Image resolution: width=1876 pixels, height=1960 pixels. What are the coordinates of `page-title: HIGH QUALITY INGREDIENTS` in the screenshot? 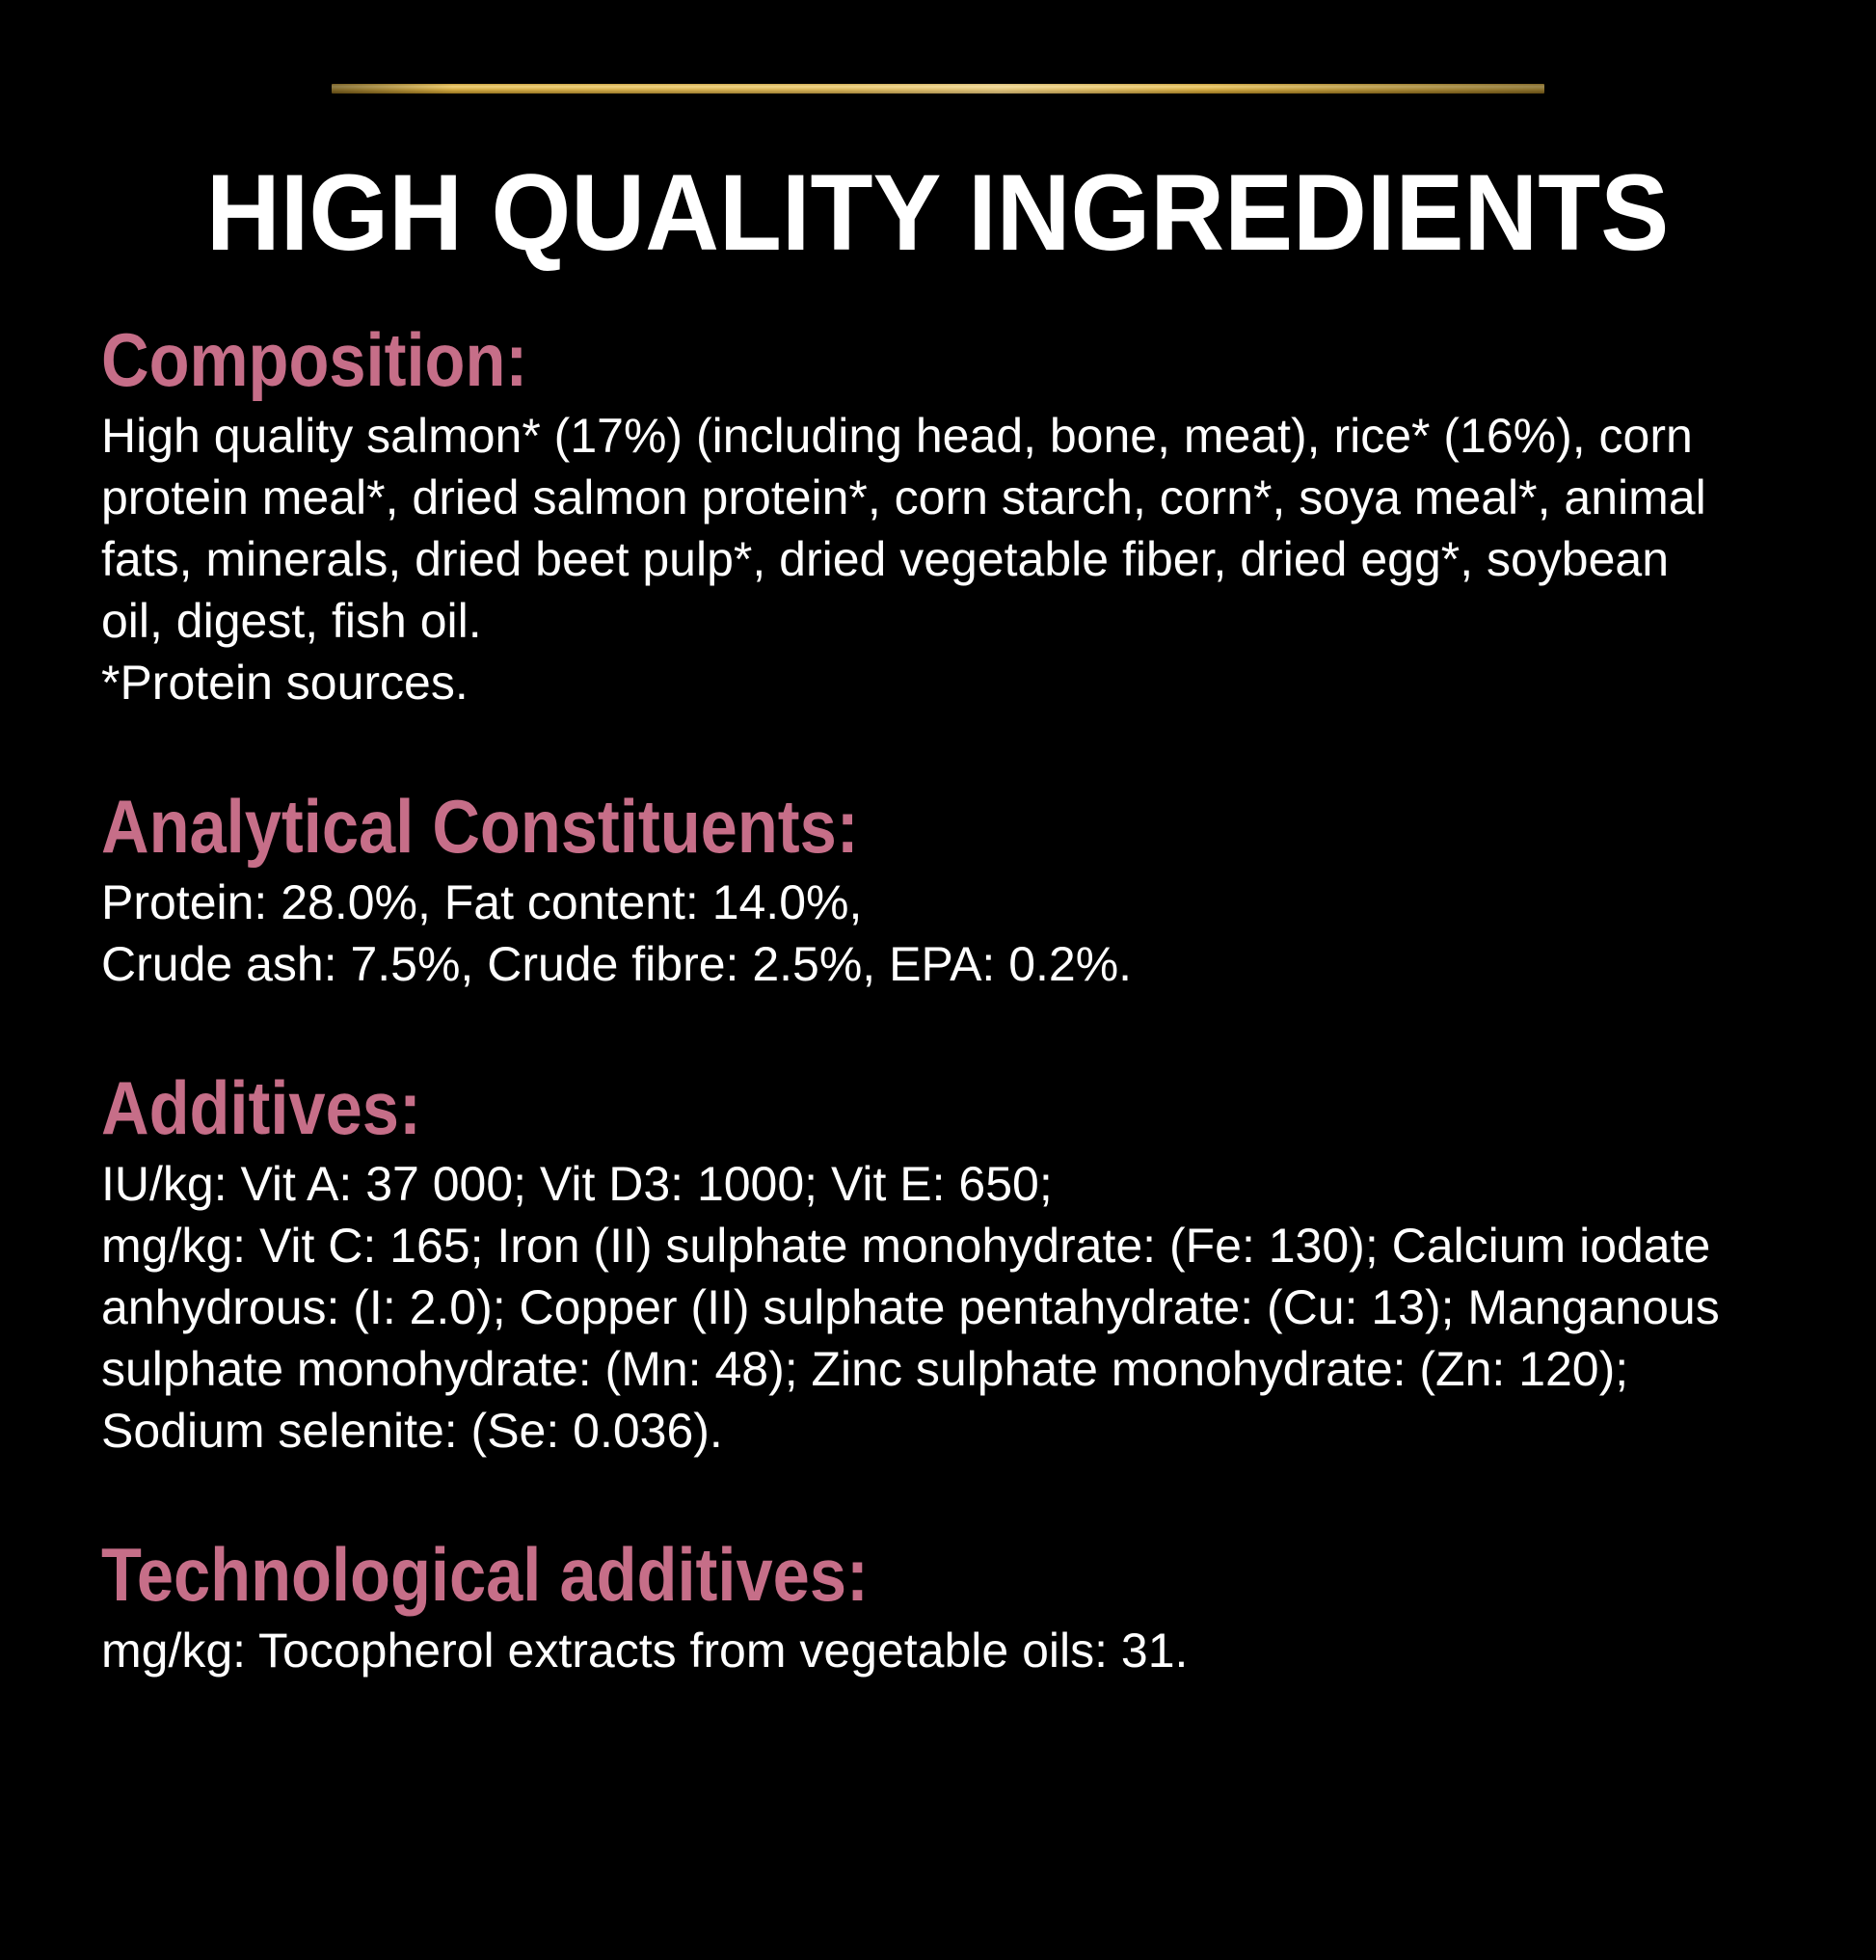 It's located at (938, 212).